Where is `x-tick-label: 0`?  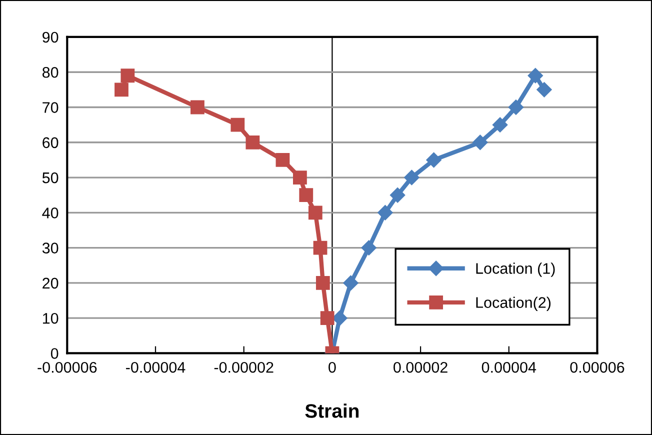 x-tick-label: 0 is located at coordinates (332, 367).